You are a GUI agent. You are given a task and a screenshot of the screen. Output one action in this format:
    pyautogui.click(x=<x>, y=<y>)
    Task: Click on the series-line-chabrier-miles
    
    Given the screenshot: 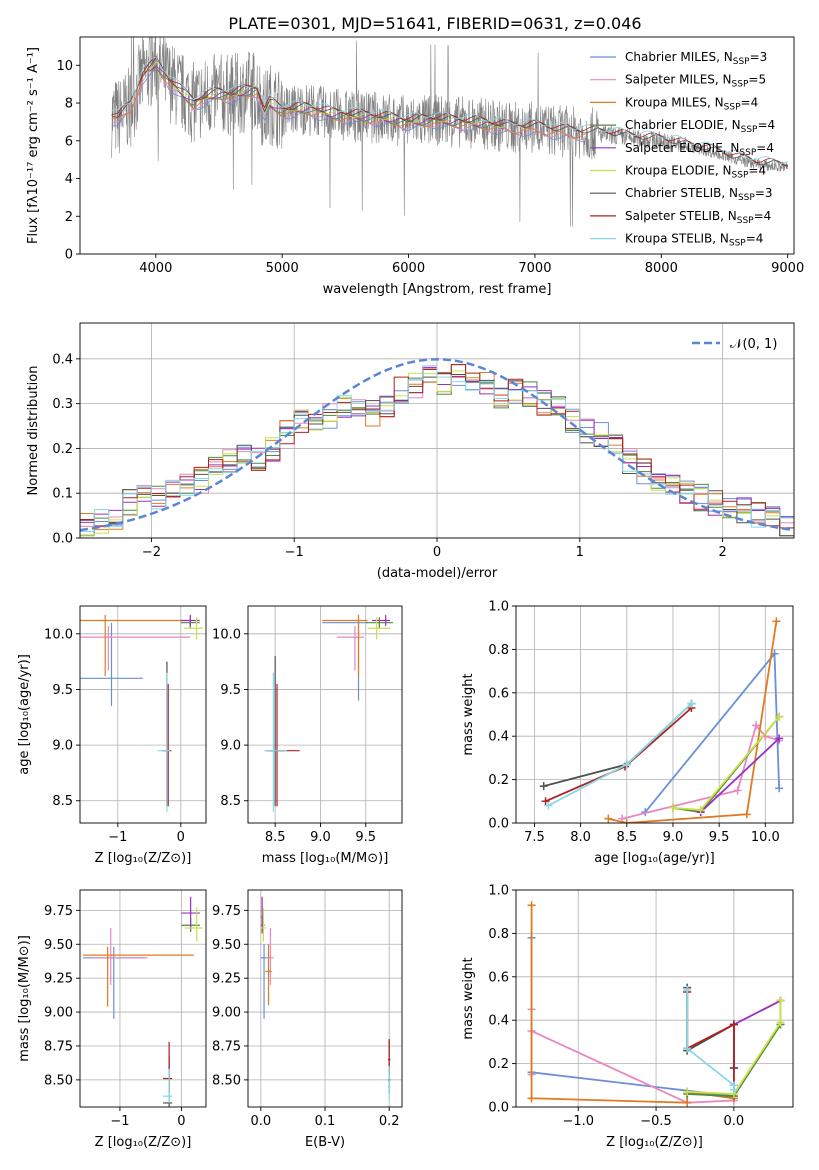 What is the action you would take?
    pyautogui.click(x=632, y=1017)
    